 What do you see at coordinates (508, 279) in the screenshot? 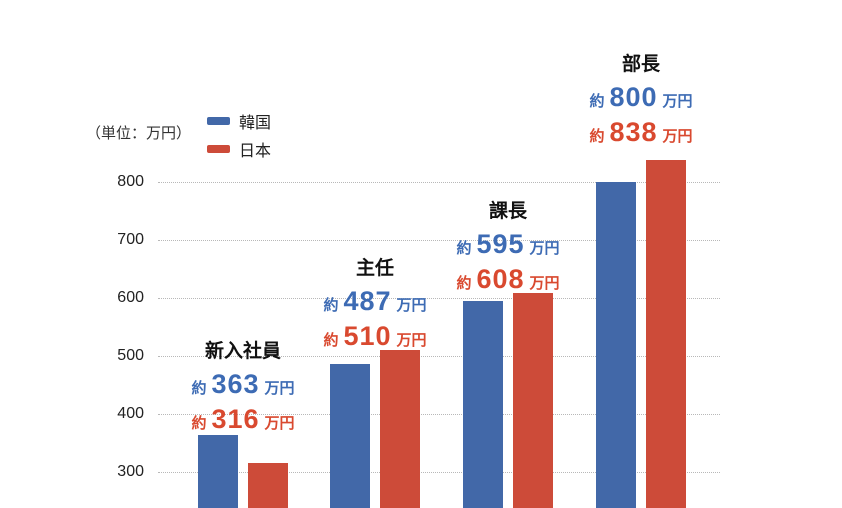
I see `japan-value-label: 約 608 万円` at bounding box center [508, 279].